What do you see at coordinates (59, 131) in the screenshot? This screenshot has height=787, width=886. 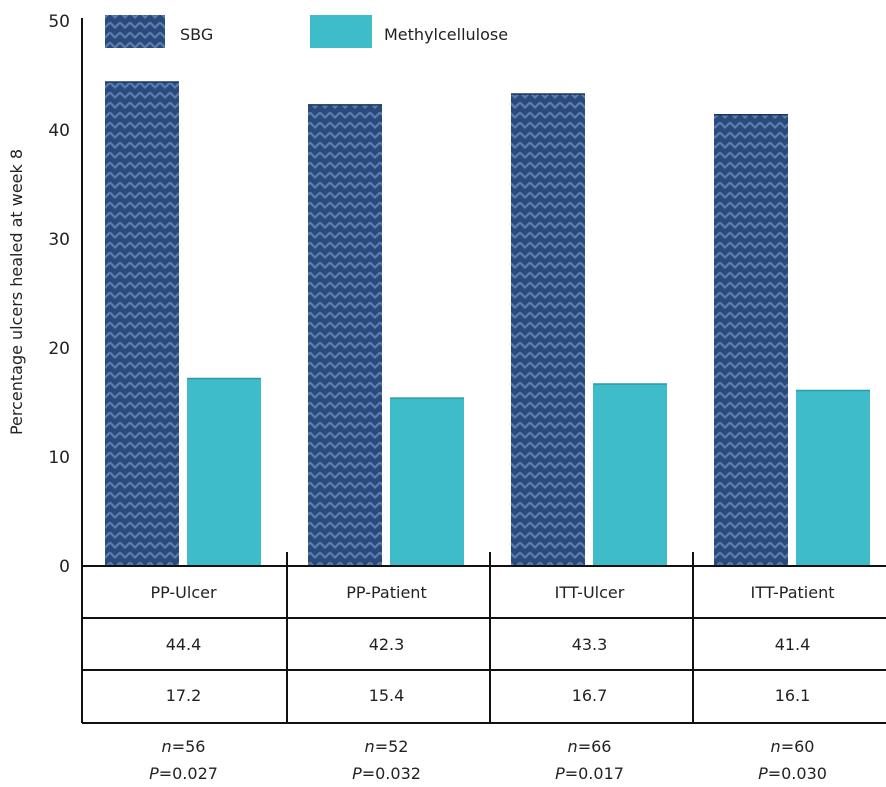 I see `y-tick-label: 40` at bounding box center [59, 131].